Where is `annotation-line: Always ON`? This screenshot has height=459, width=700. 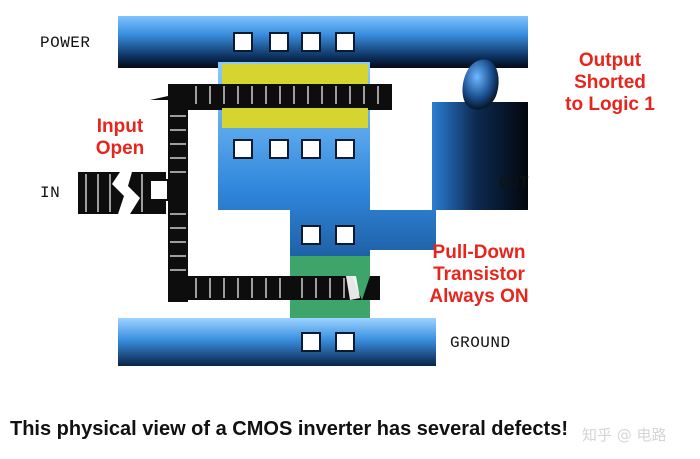 annotation-line: Always ON is located at coordinates (479, 296).